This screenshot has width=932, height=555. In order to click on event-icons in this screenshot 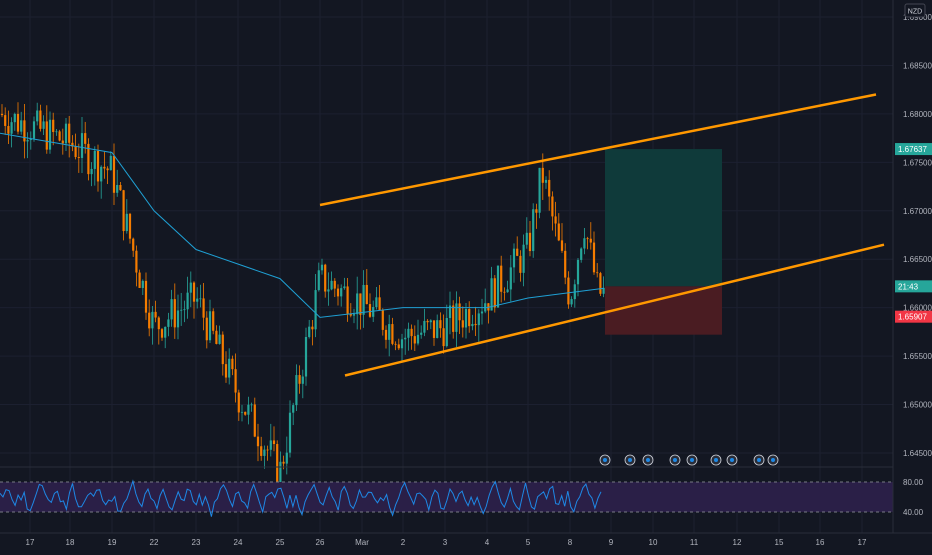, I will do `click(689, 460)`.